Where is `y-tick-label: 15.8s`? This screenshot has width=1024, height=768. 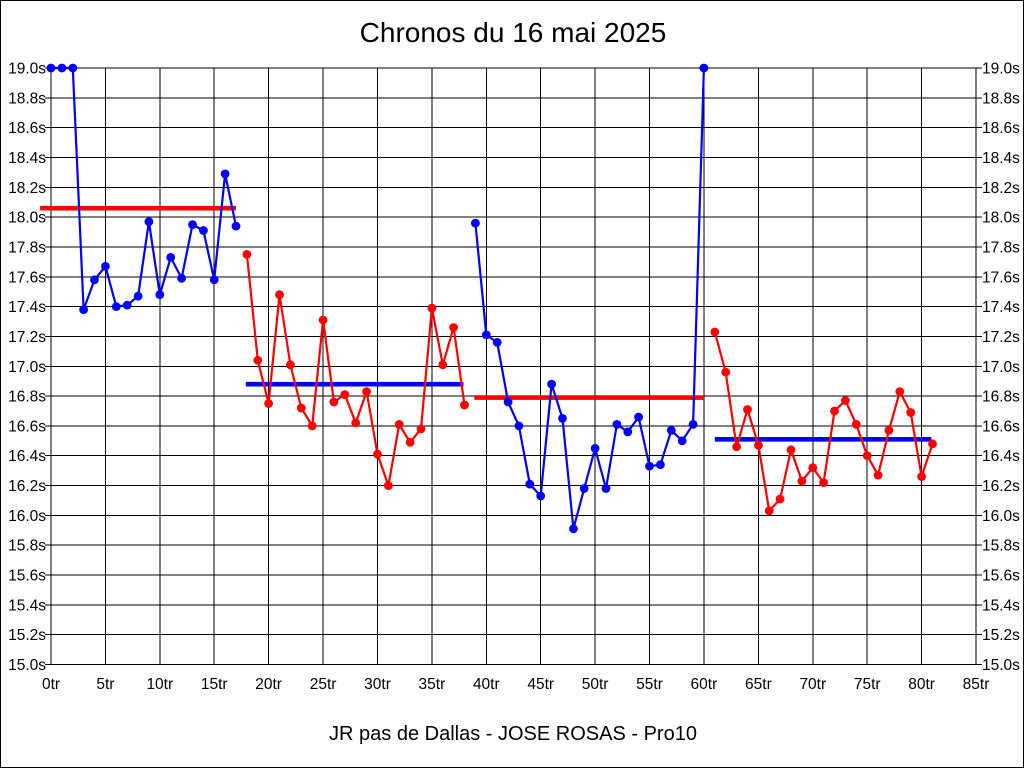 y-tick-label: 15.8s is located at coordinates (27, 546).